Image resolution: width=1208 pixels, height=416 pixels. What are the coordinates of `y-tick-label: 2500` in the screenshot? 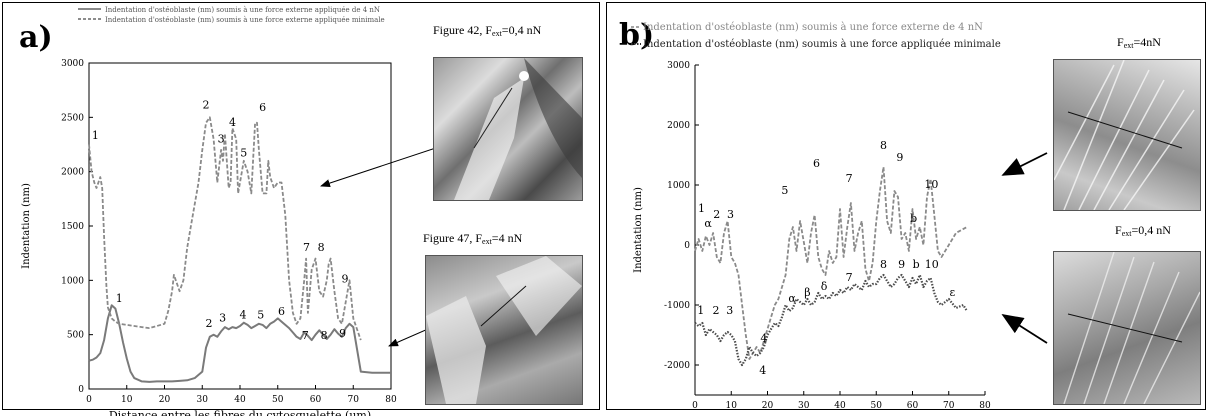 It's located at (72, 118).